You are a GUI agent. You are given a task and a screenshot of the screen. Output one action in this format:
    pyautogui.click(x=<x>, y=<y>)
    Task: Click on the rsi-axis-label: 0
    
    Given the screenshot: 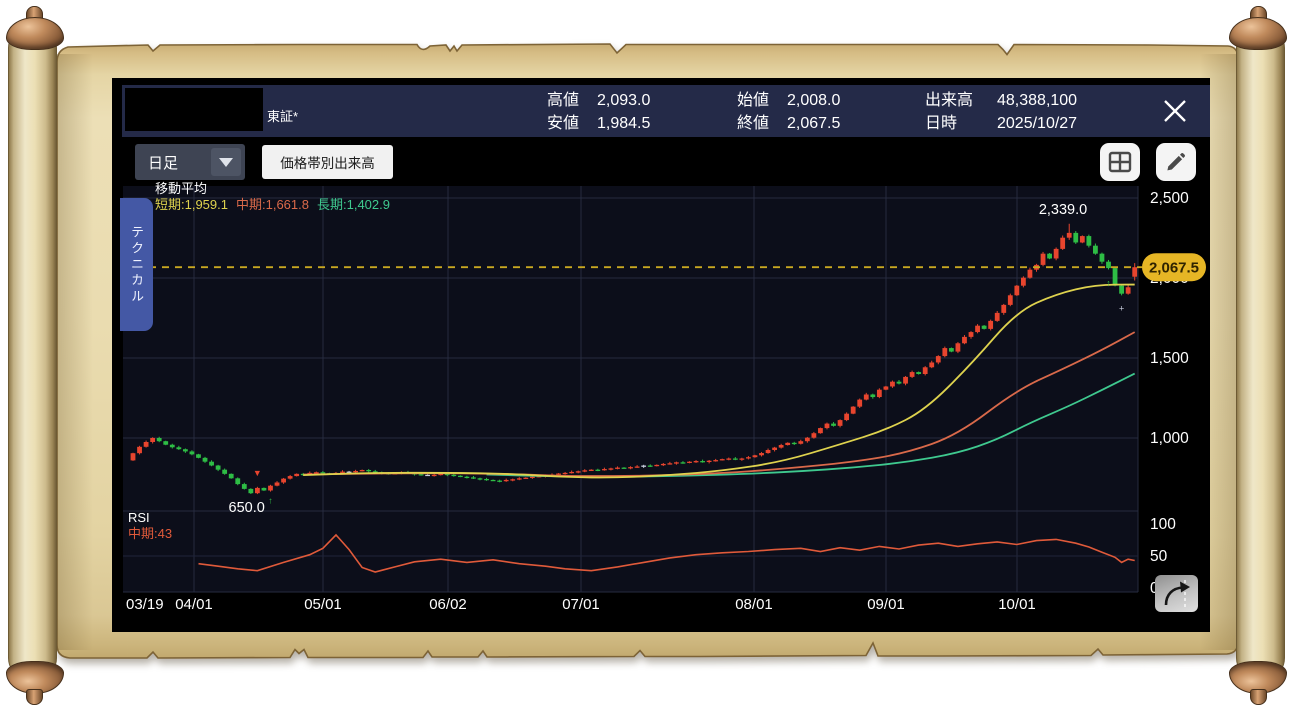 What is the action you would take?
    pyautogui.click(x=1154, y=588)
    